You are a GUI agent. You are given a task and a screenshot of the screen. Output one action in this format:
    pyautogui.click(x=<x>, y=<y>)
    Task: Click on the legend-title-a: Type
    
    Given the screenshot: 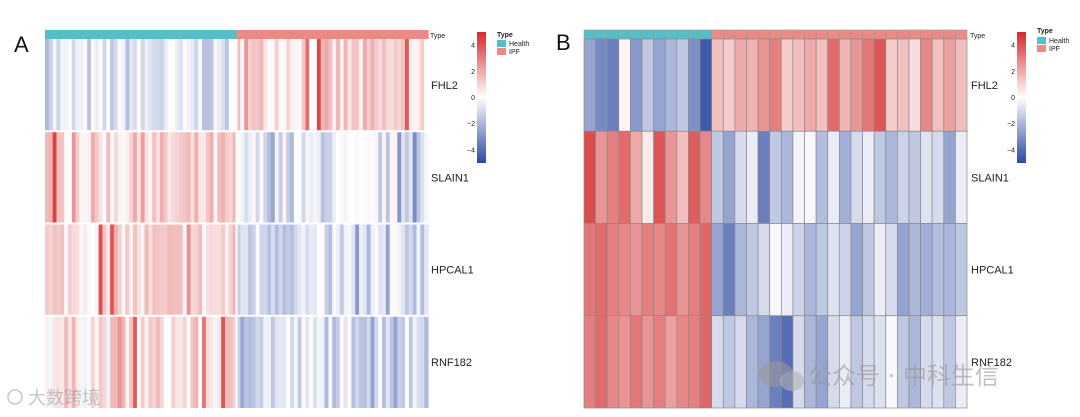 What is the action you would take?
    pyautogui.click(x=505, y=35)
    